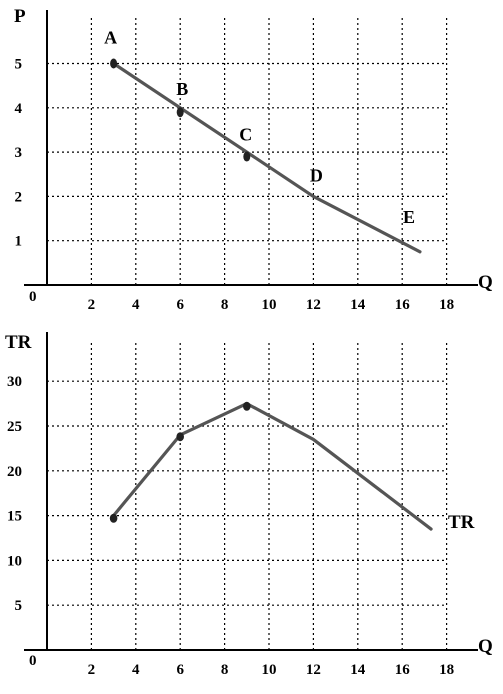 The width and height of the screenshot is (503, 694). I want to click on tr-chart-series-label: TR, so click(461, 522).